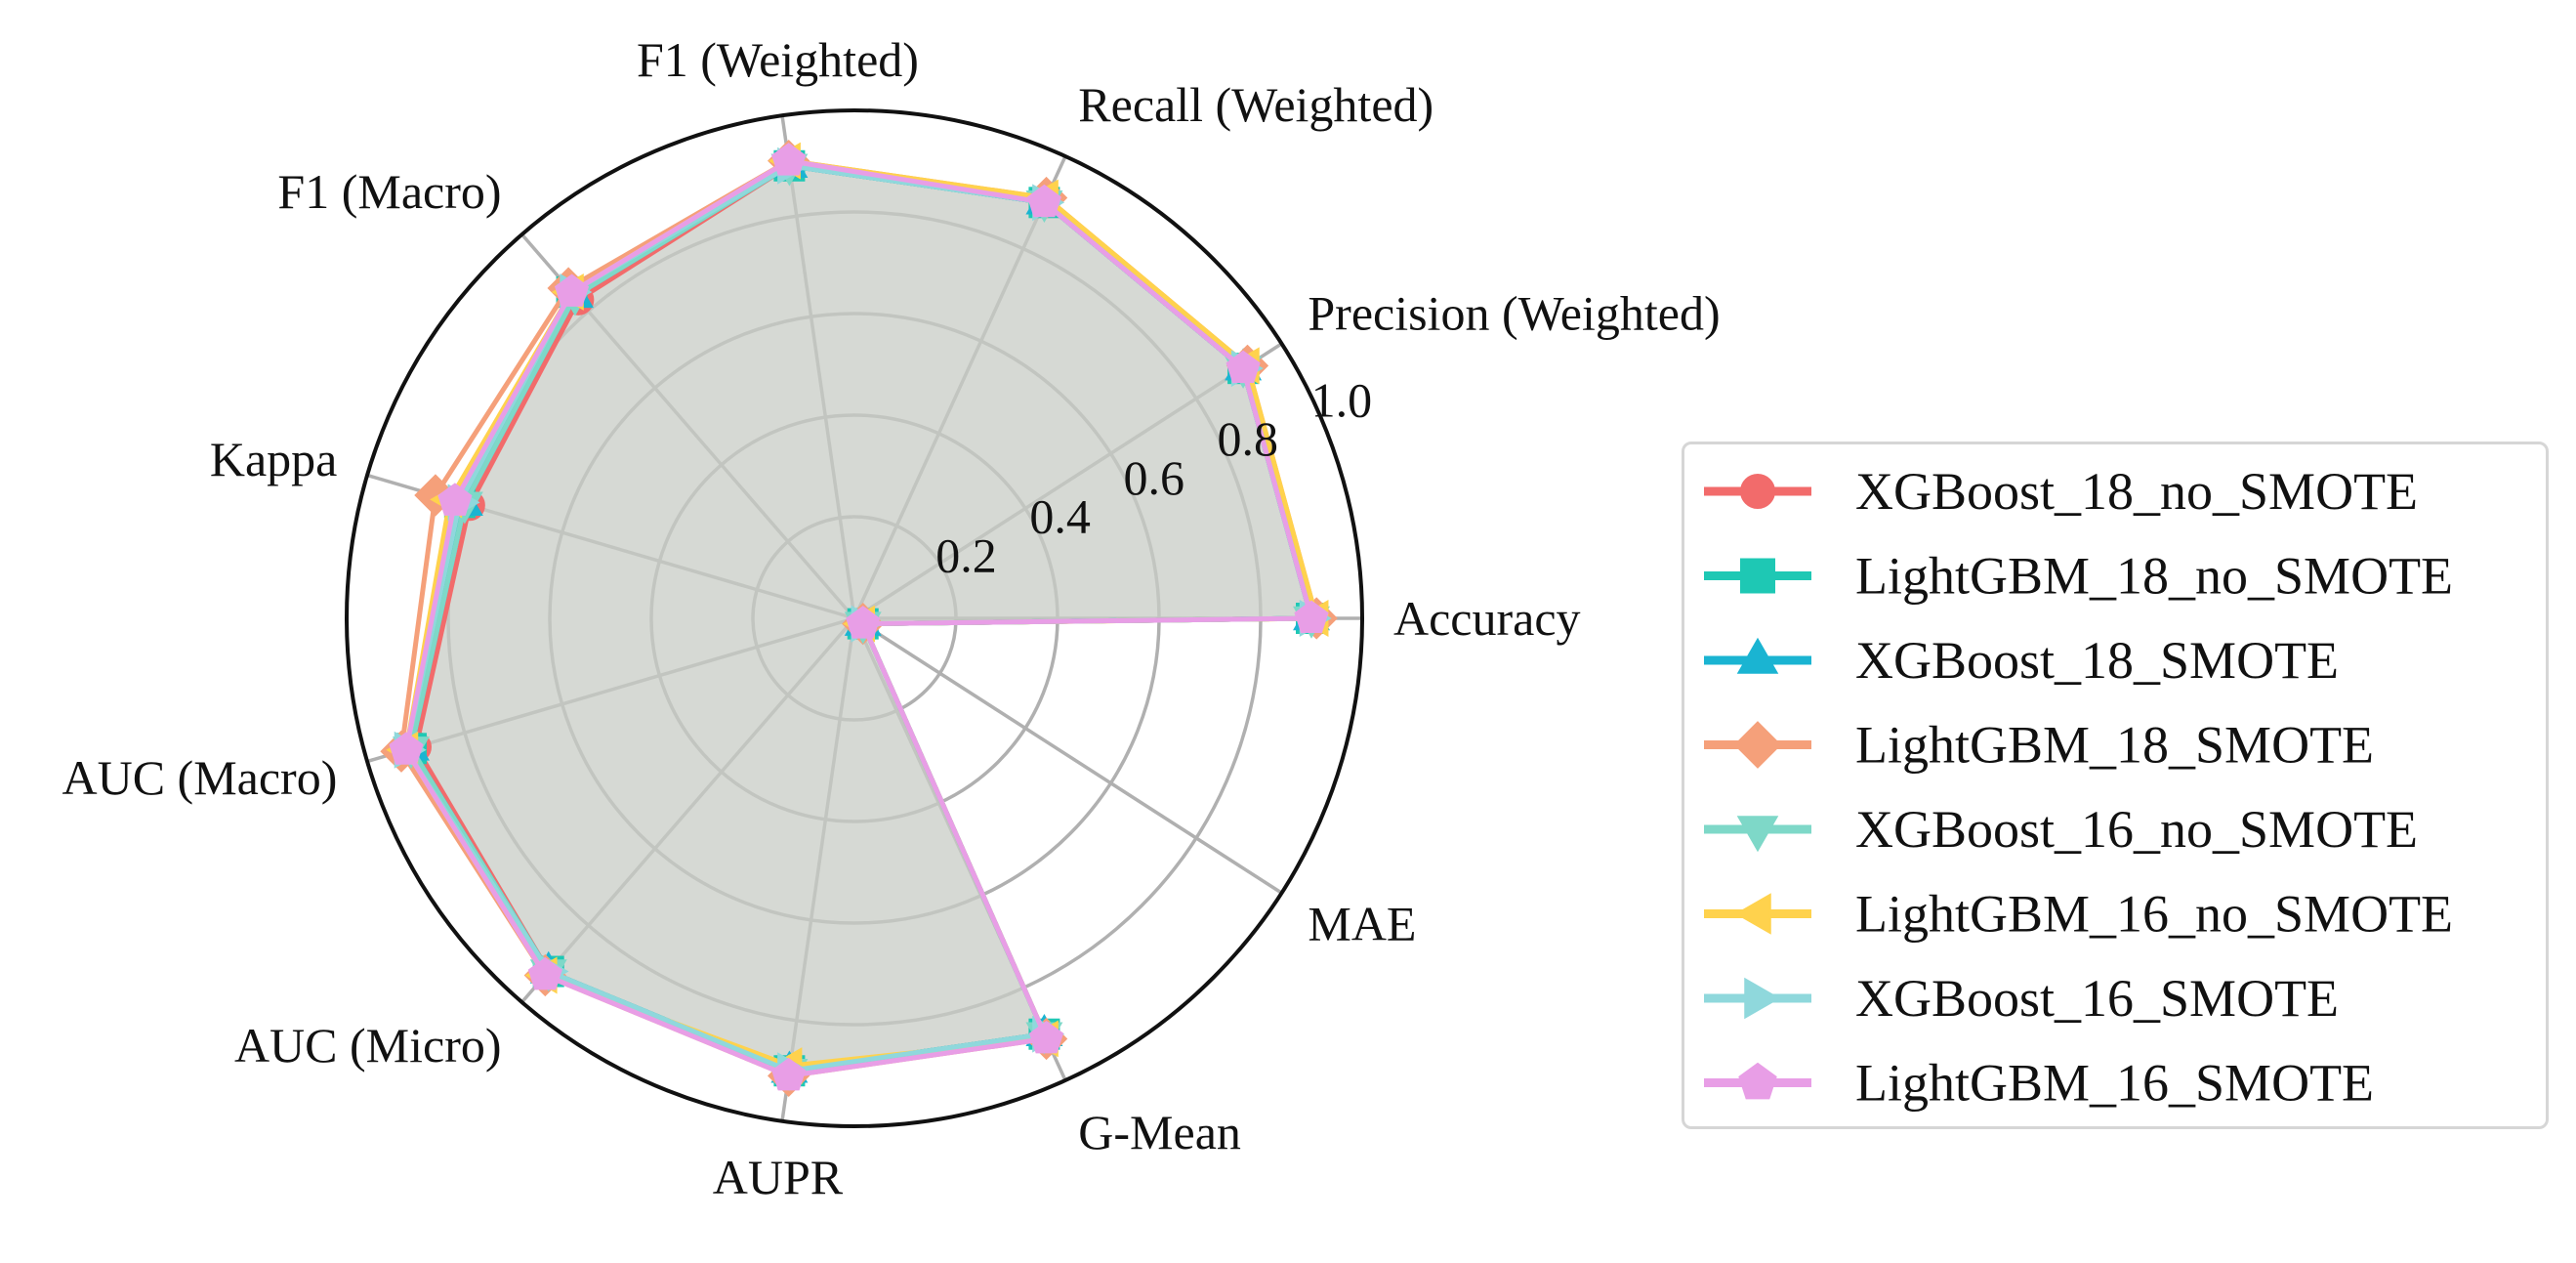 The height and width of the screenshot is (1263, 2576). I want to click on legend-item-1: LightGBM_18_no_SMOTE, so click(2078, 576).